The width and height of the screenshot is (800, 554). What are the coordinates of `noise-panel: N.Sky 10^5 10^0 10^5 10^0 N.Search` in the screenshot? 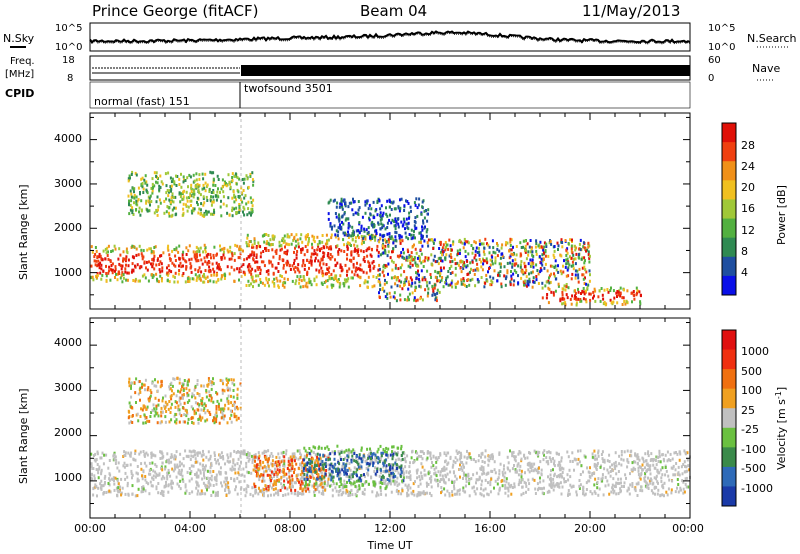 It's located at (400, 37).